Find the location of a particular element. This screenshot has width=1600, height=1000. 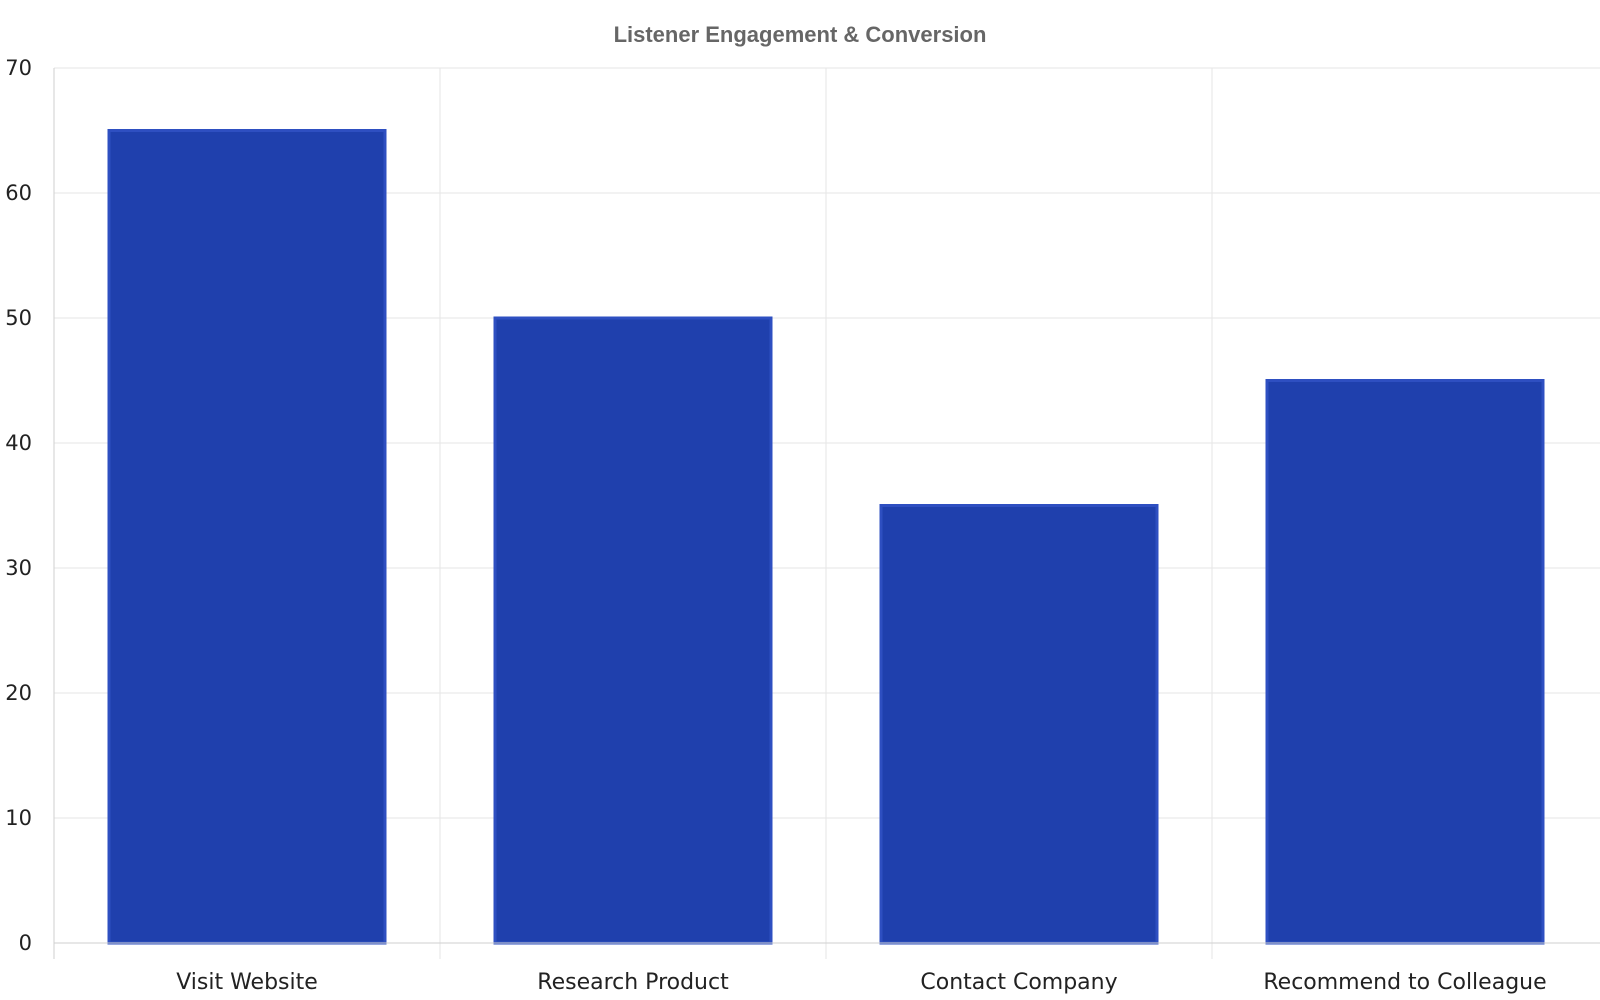

y-tick-label: 0 is located at coordinates (25, 943).